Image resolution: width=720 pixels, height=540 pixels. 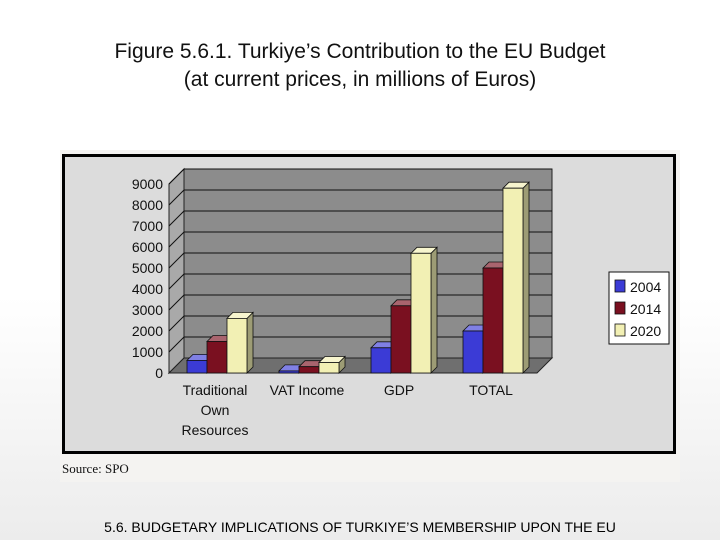 I want to click on x-category-label: VAT Income, so click(x=307, y=390).